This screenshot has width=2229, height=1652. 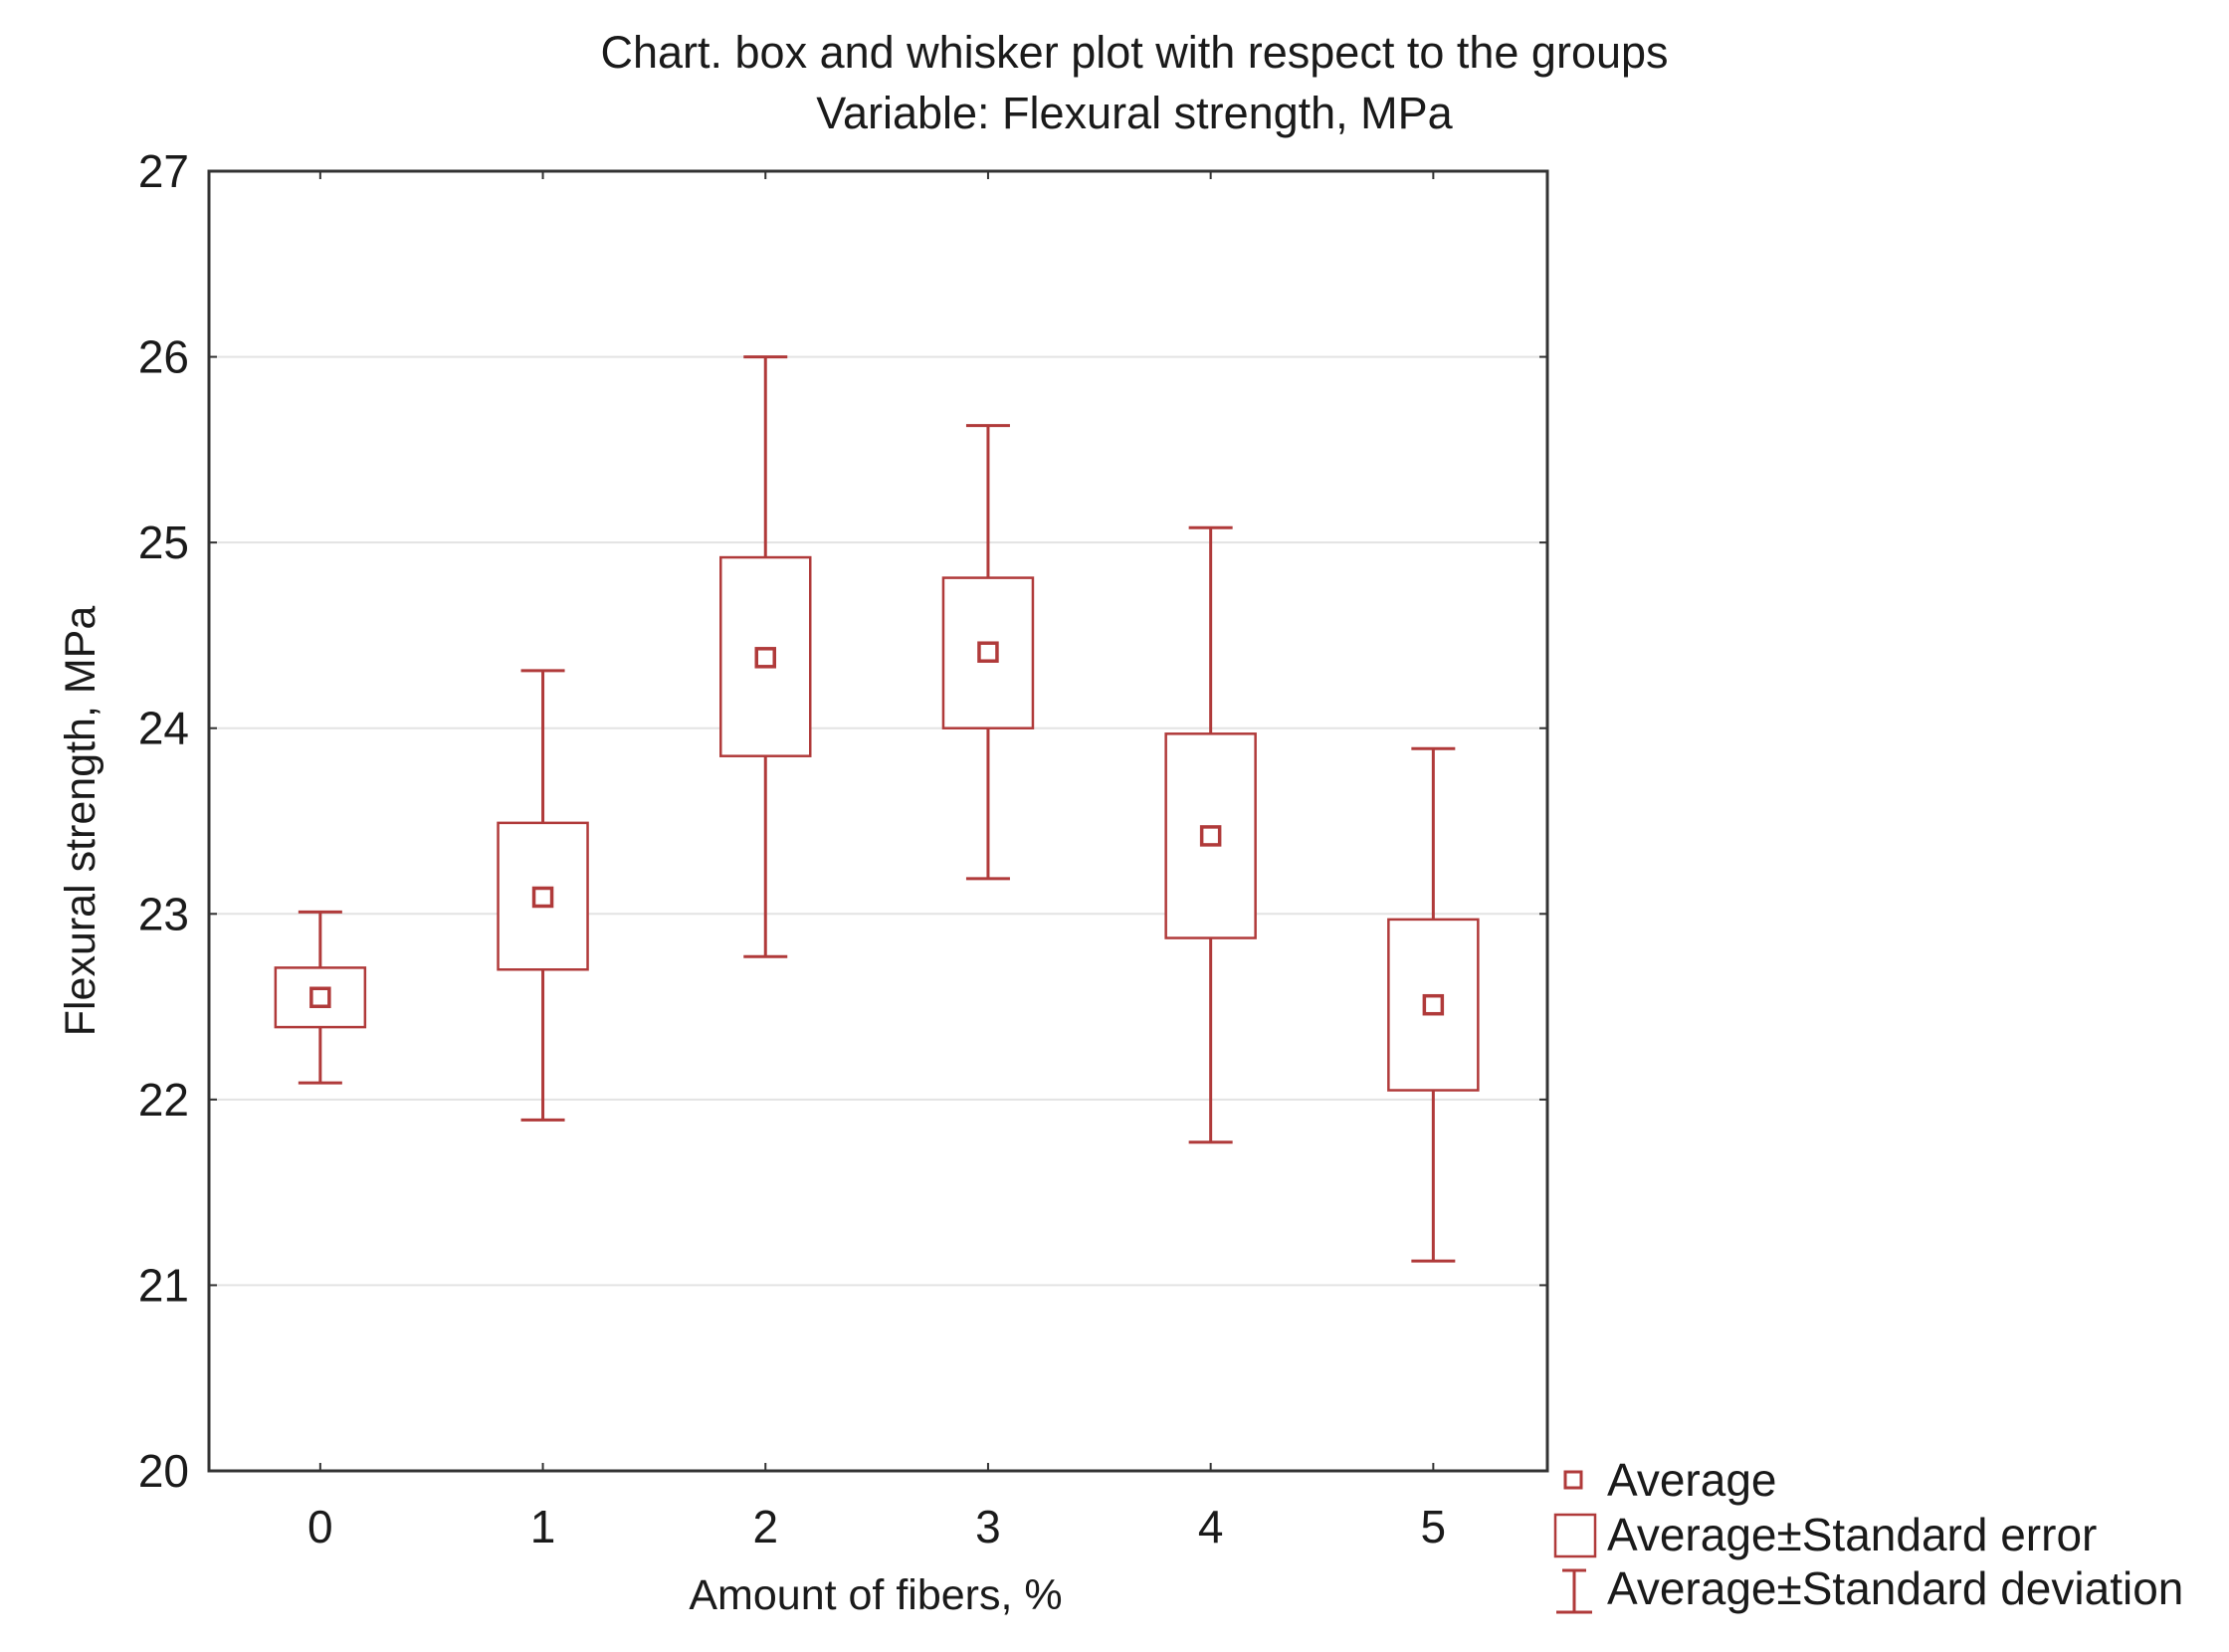 I want to click on legend-whisker-icon, so click(x=1574, y=1591).